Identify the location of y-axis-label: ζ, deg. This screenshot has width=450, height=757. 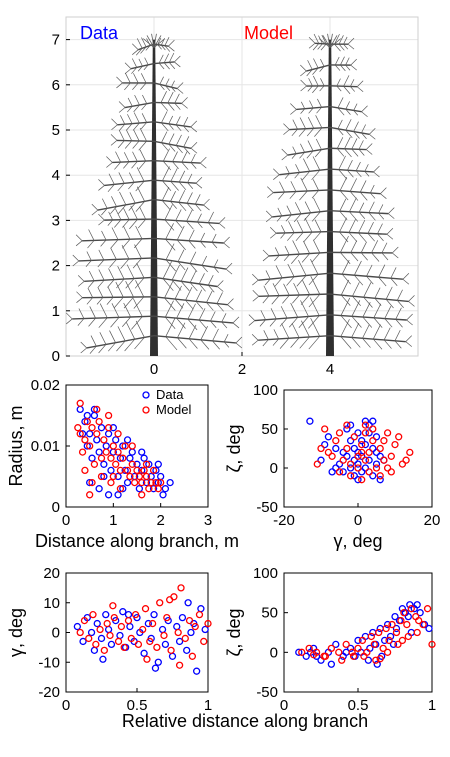
(234, 449).